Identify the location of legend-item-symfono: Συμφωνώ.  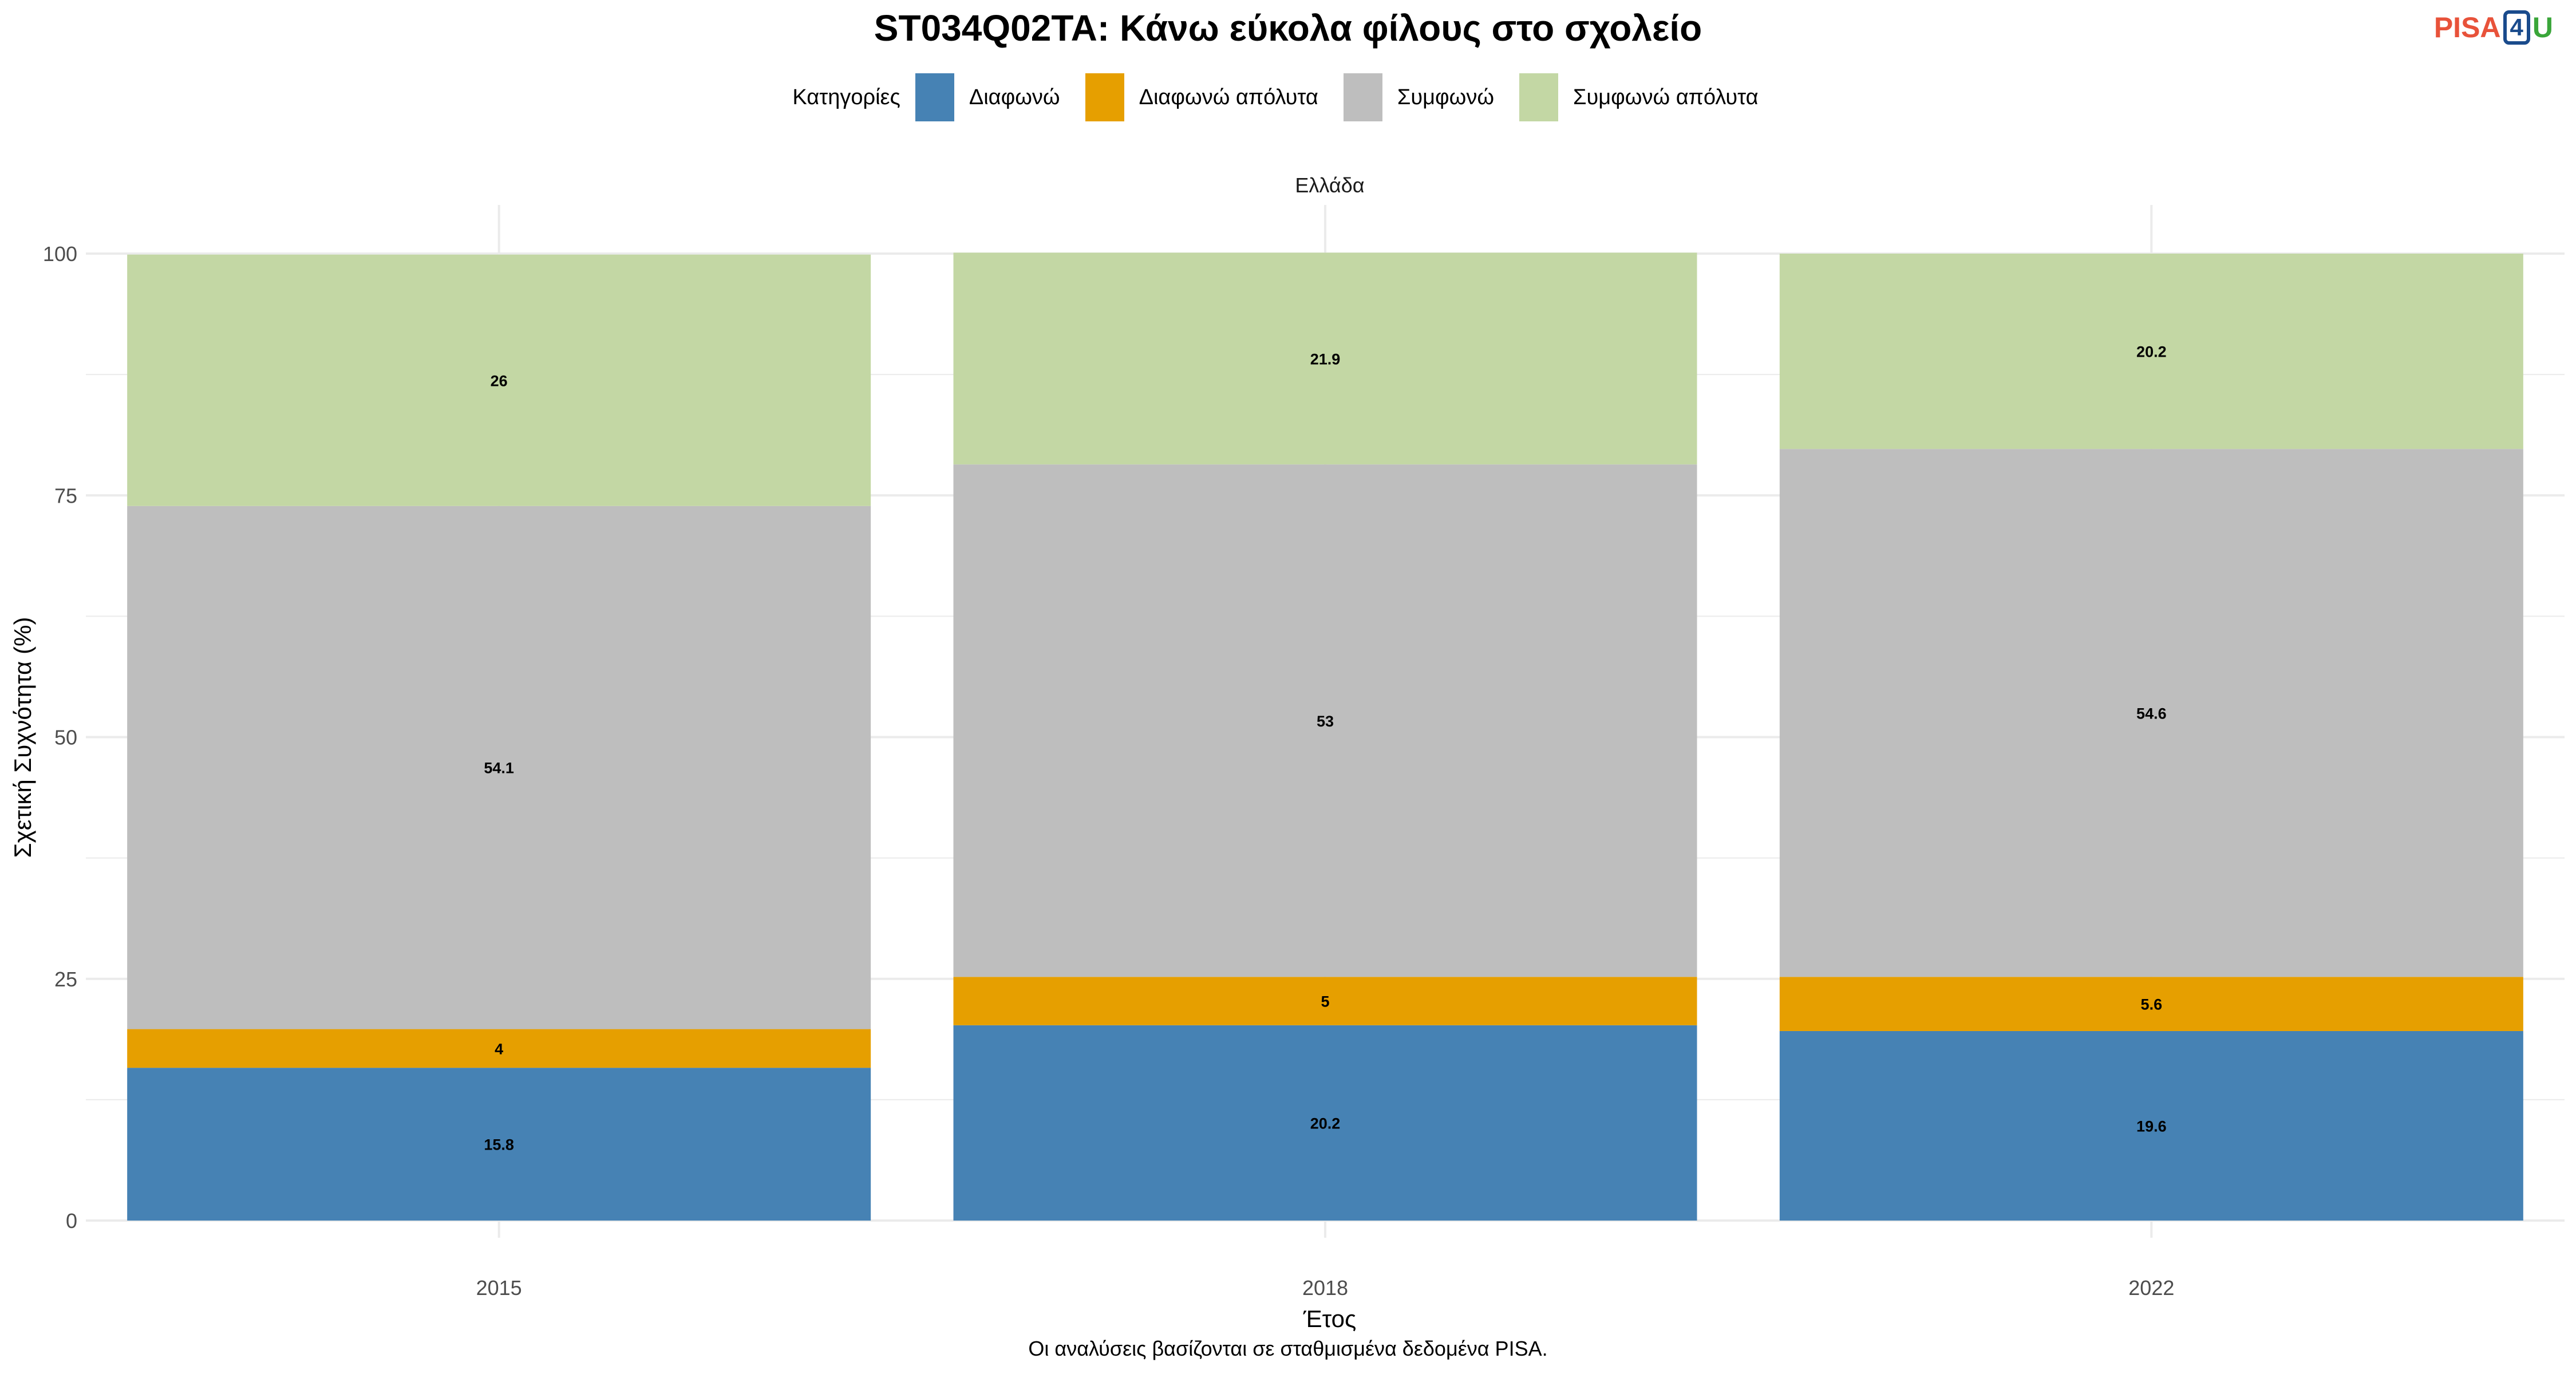
(1418, 97).